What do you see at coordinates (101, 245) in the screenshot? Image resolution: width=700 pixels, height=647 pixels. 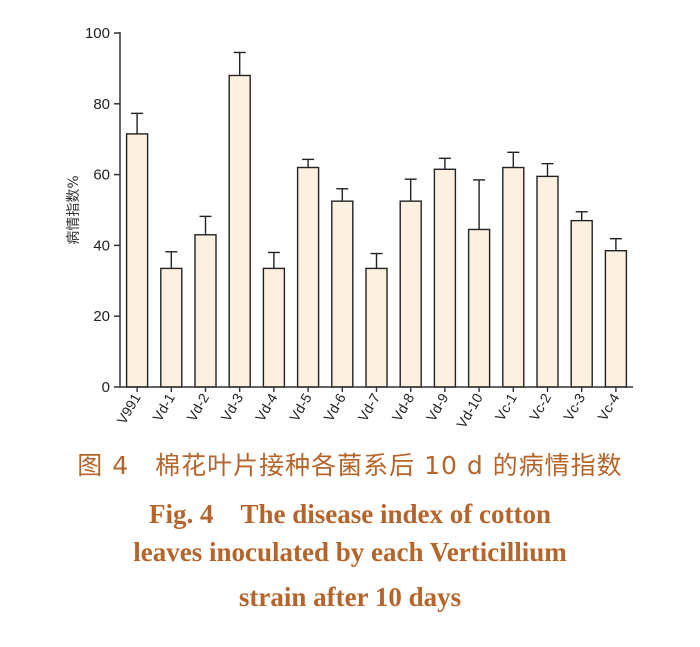 I see `y-tick-label: 40` at bounding box center [101, 245].